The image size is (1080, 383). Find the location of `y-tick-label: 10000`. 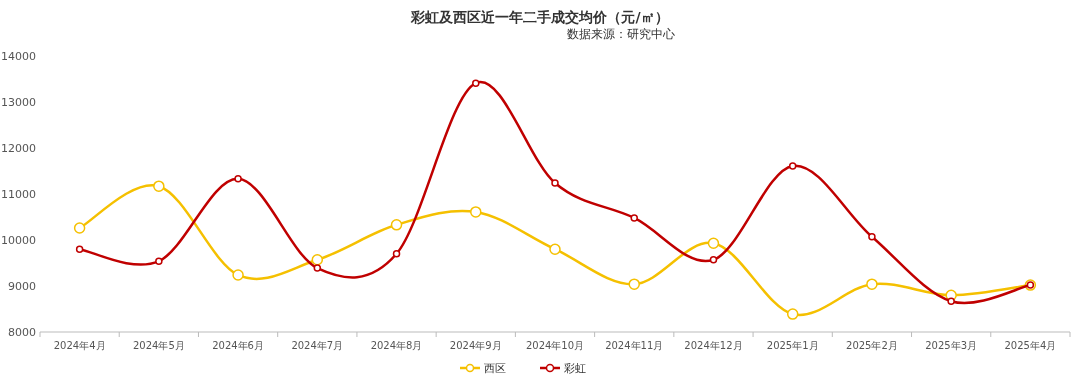

y-tick-label: 10000 is located at coordinates (18, 240).